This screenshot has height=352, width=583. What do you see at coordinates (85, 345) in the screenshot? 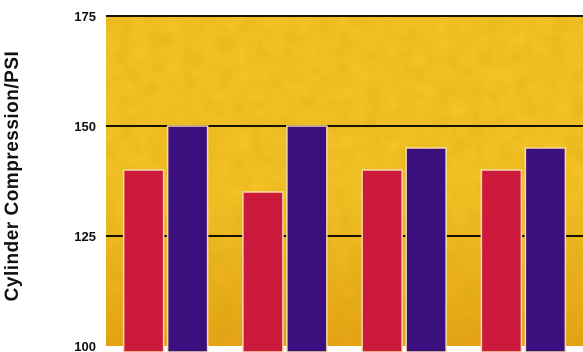
I see `y-tick-label: 100` at bounding box center [85, 345].